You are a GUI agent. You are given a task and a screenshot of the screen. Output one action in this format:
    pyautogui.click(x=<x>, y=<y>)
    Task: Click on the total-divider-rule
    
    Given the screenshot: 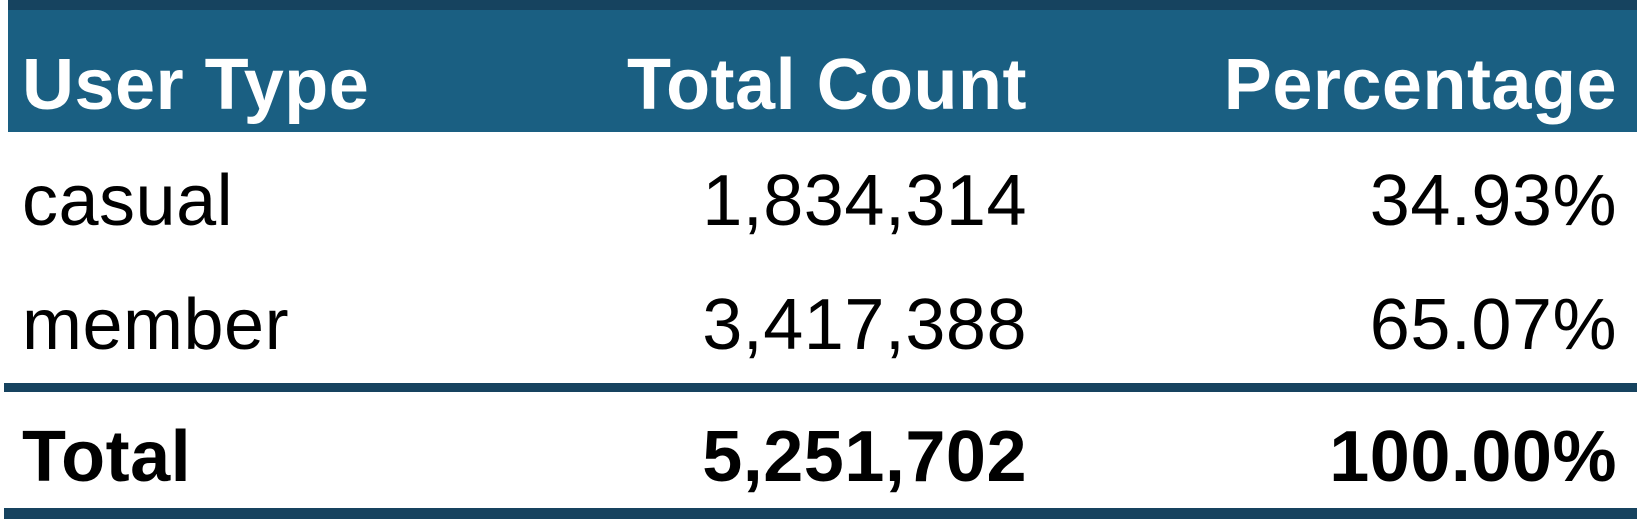 What is the action you would take?
    pyautogui.click(x=820, y=387)
    